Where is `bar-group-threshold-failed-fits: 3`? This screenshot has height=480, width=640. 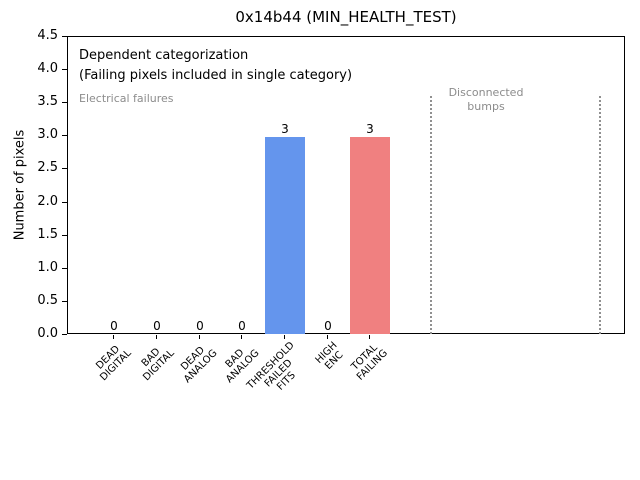 bar-group-threshold-failed-fits: 3 is located at coordinates (285, 185).